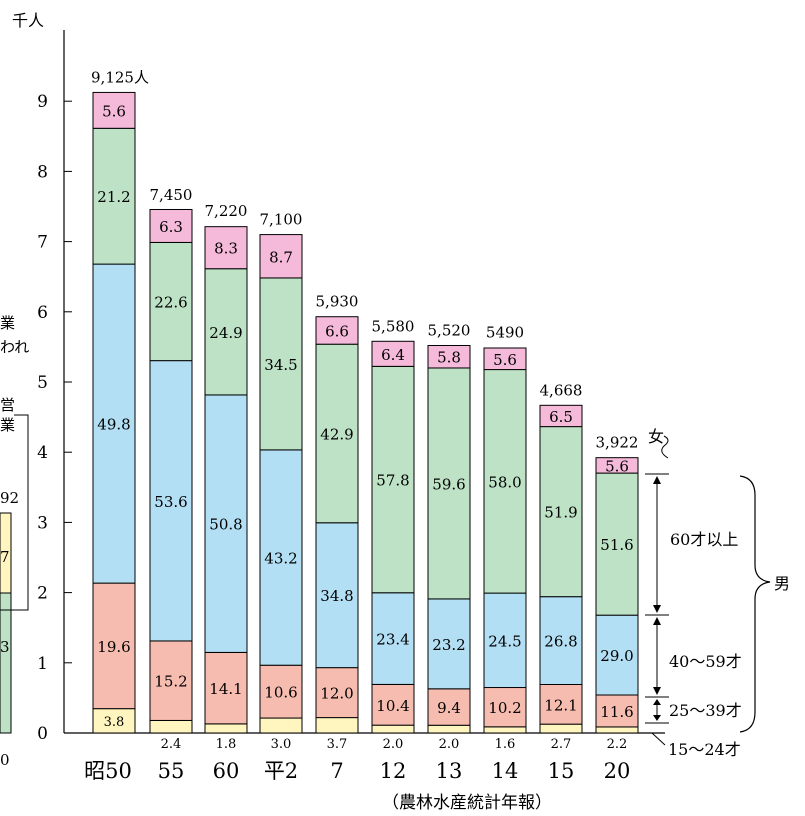 The image size is (805, 816). What do you see at coordinates (28, 20) in the screenshot?
I see `y-axis-unit-label: 千人` at bounding box center [28, 20].